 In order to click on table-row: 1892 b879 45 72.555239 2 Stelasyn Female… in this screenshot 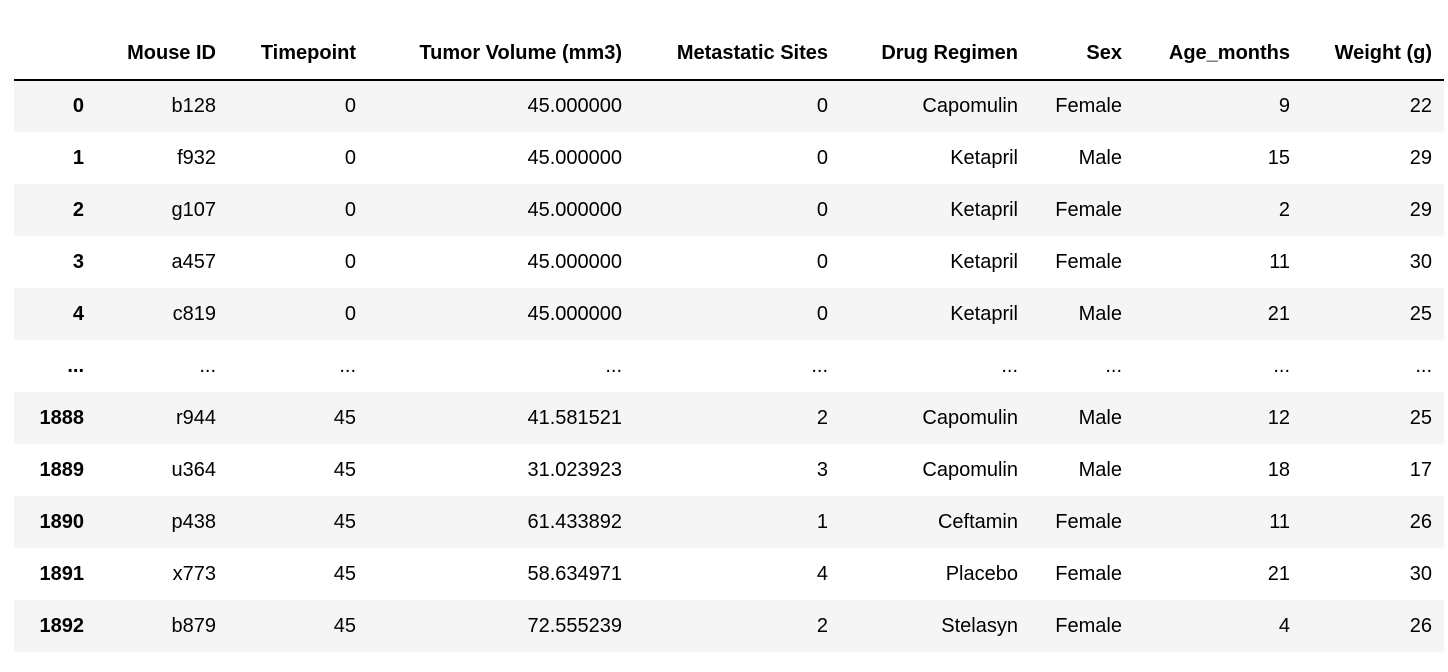, I will do `click(729, 626)`.